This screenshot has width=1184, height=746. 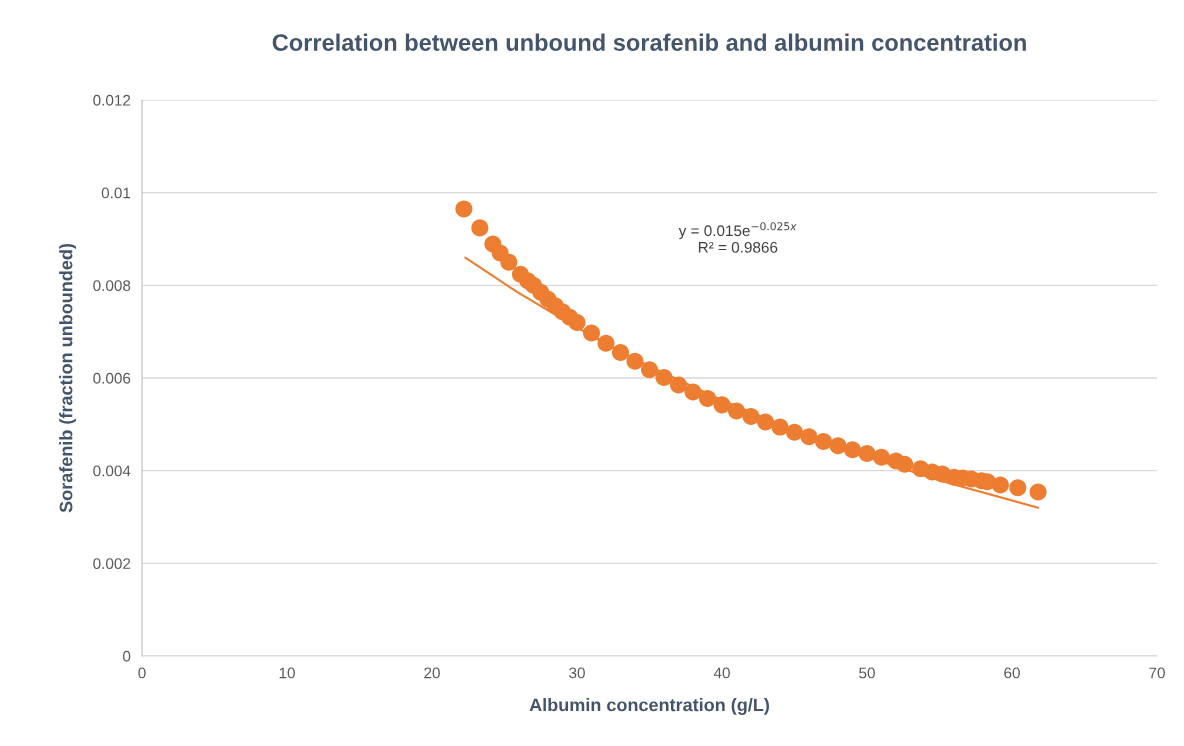 What do you see at coordinates (112, 286) in the screenshot?
I see `y-tick-label: 0.008` at bounding box center [112, 286].